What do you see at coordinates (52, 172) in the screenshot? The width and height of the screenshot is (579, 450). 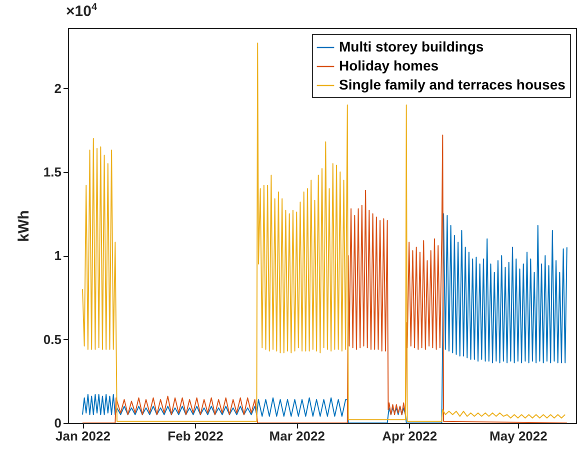 I see `y-tick-label: 1.5` at bounding box center [52, 172].